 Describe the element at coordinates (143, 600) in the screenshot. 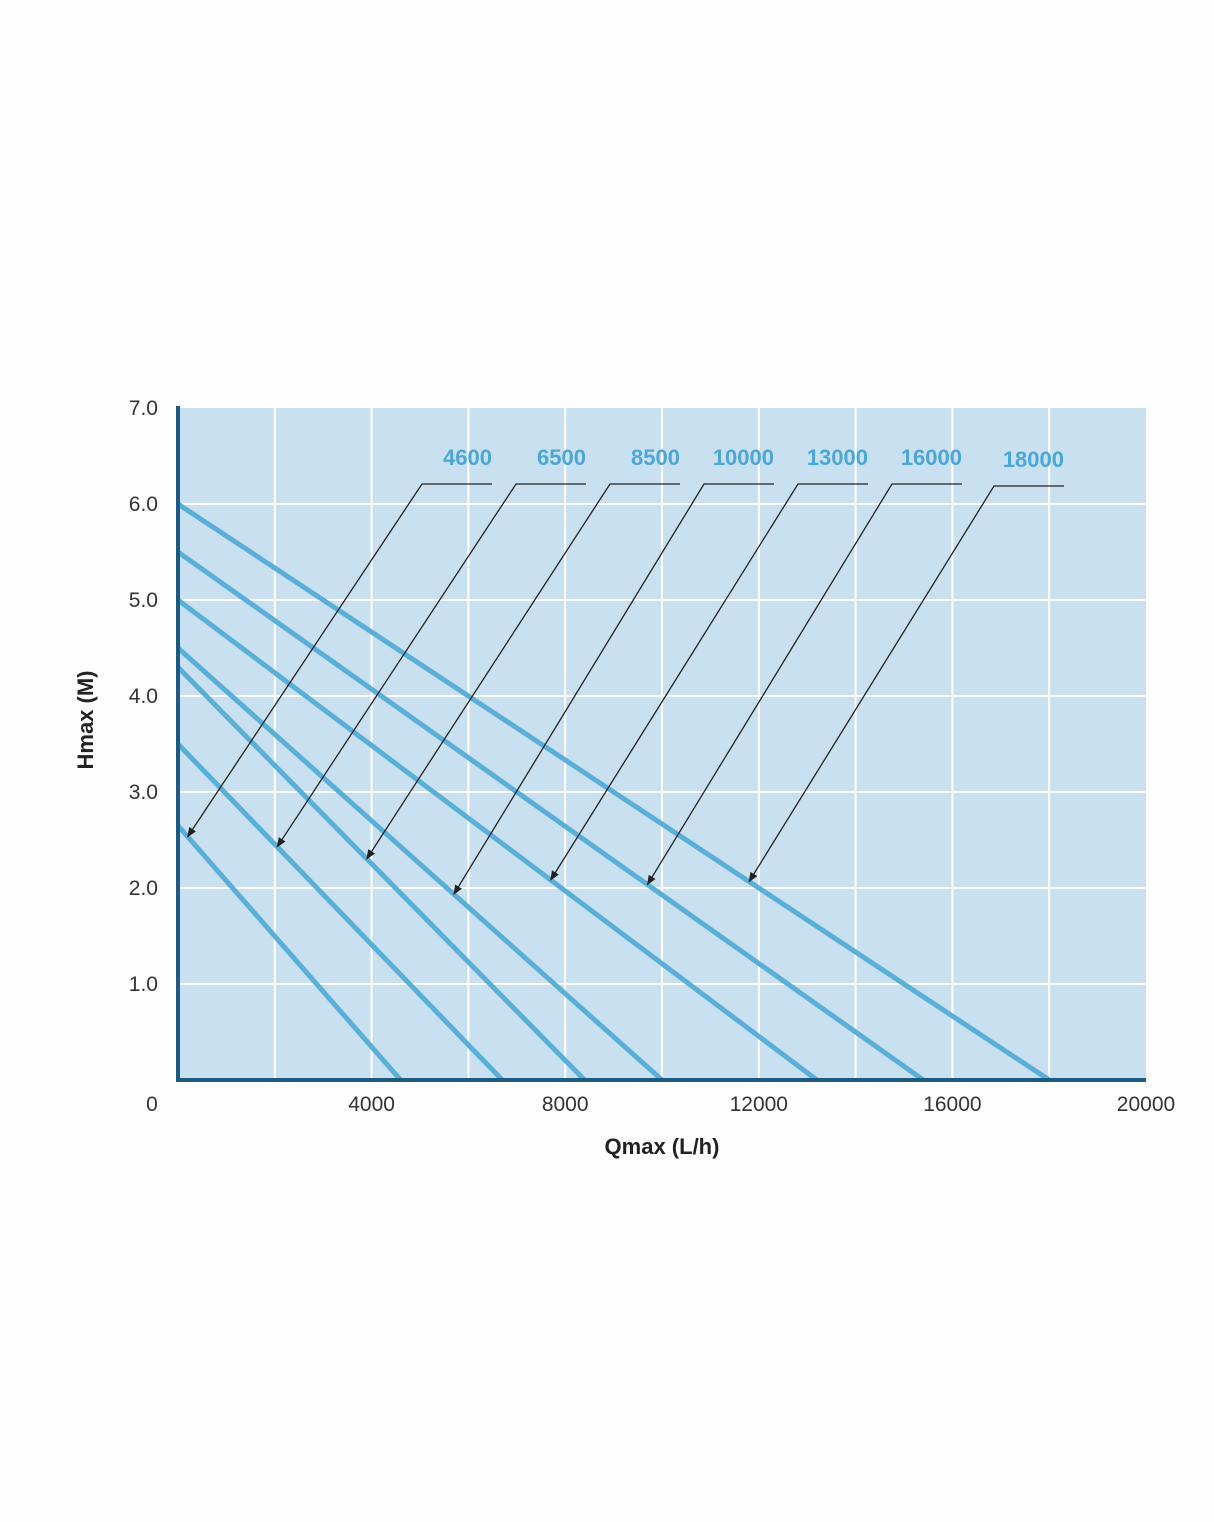

I see `y-tick-label: 5.0` at that location.